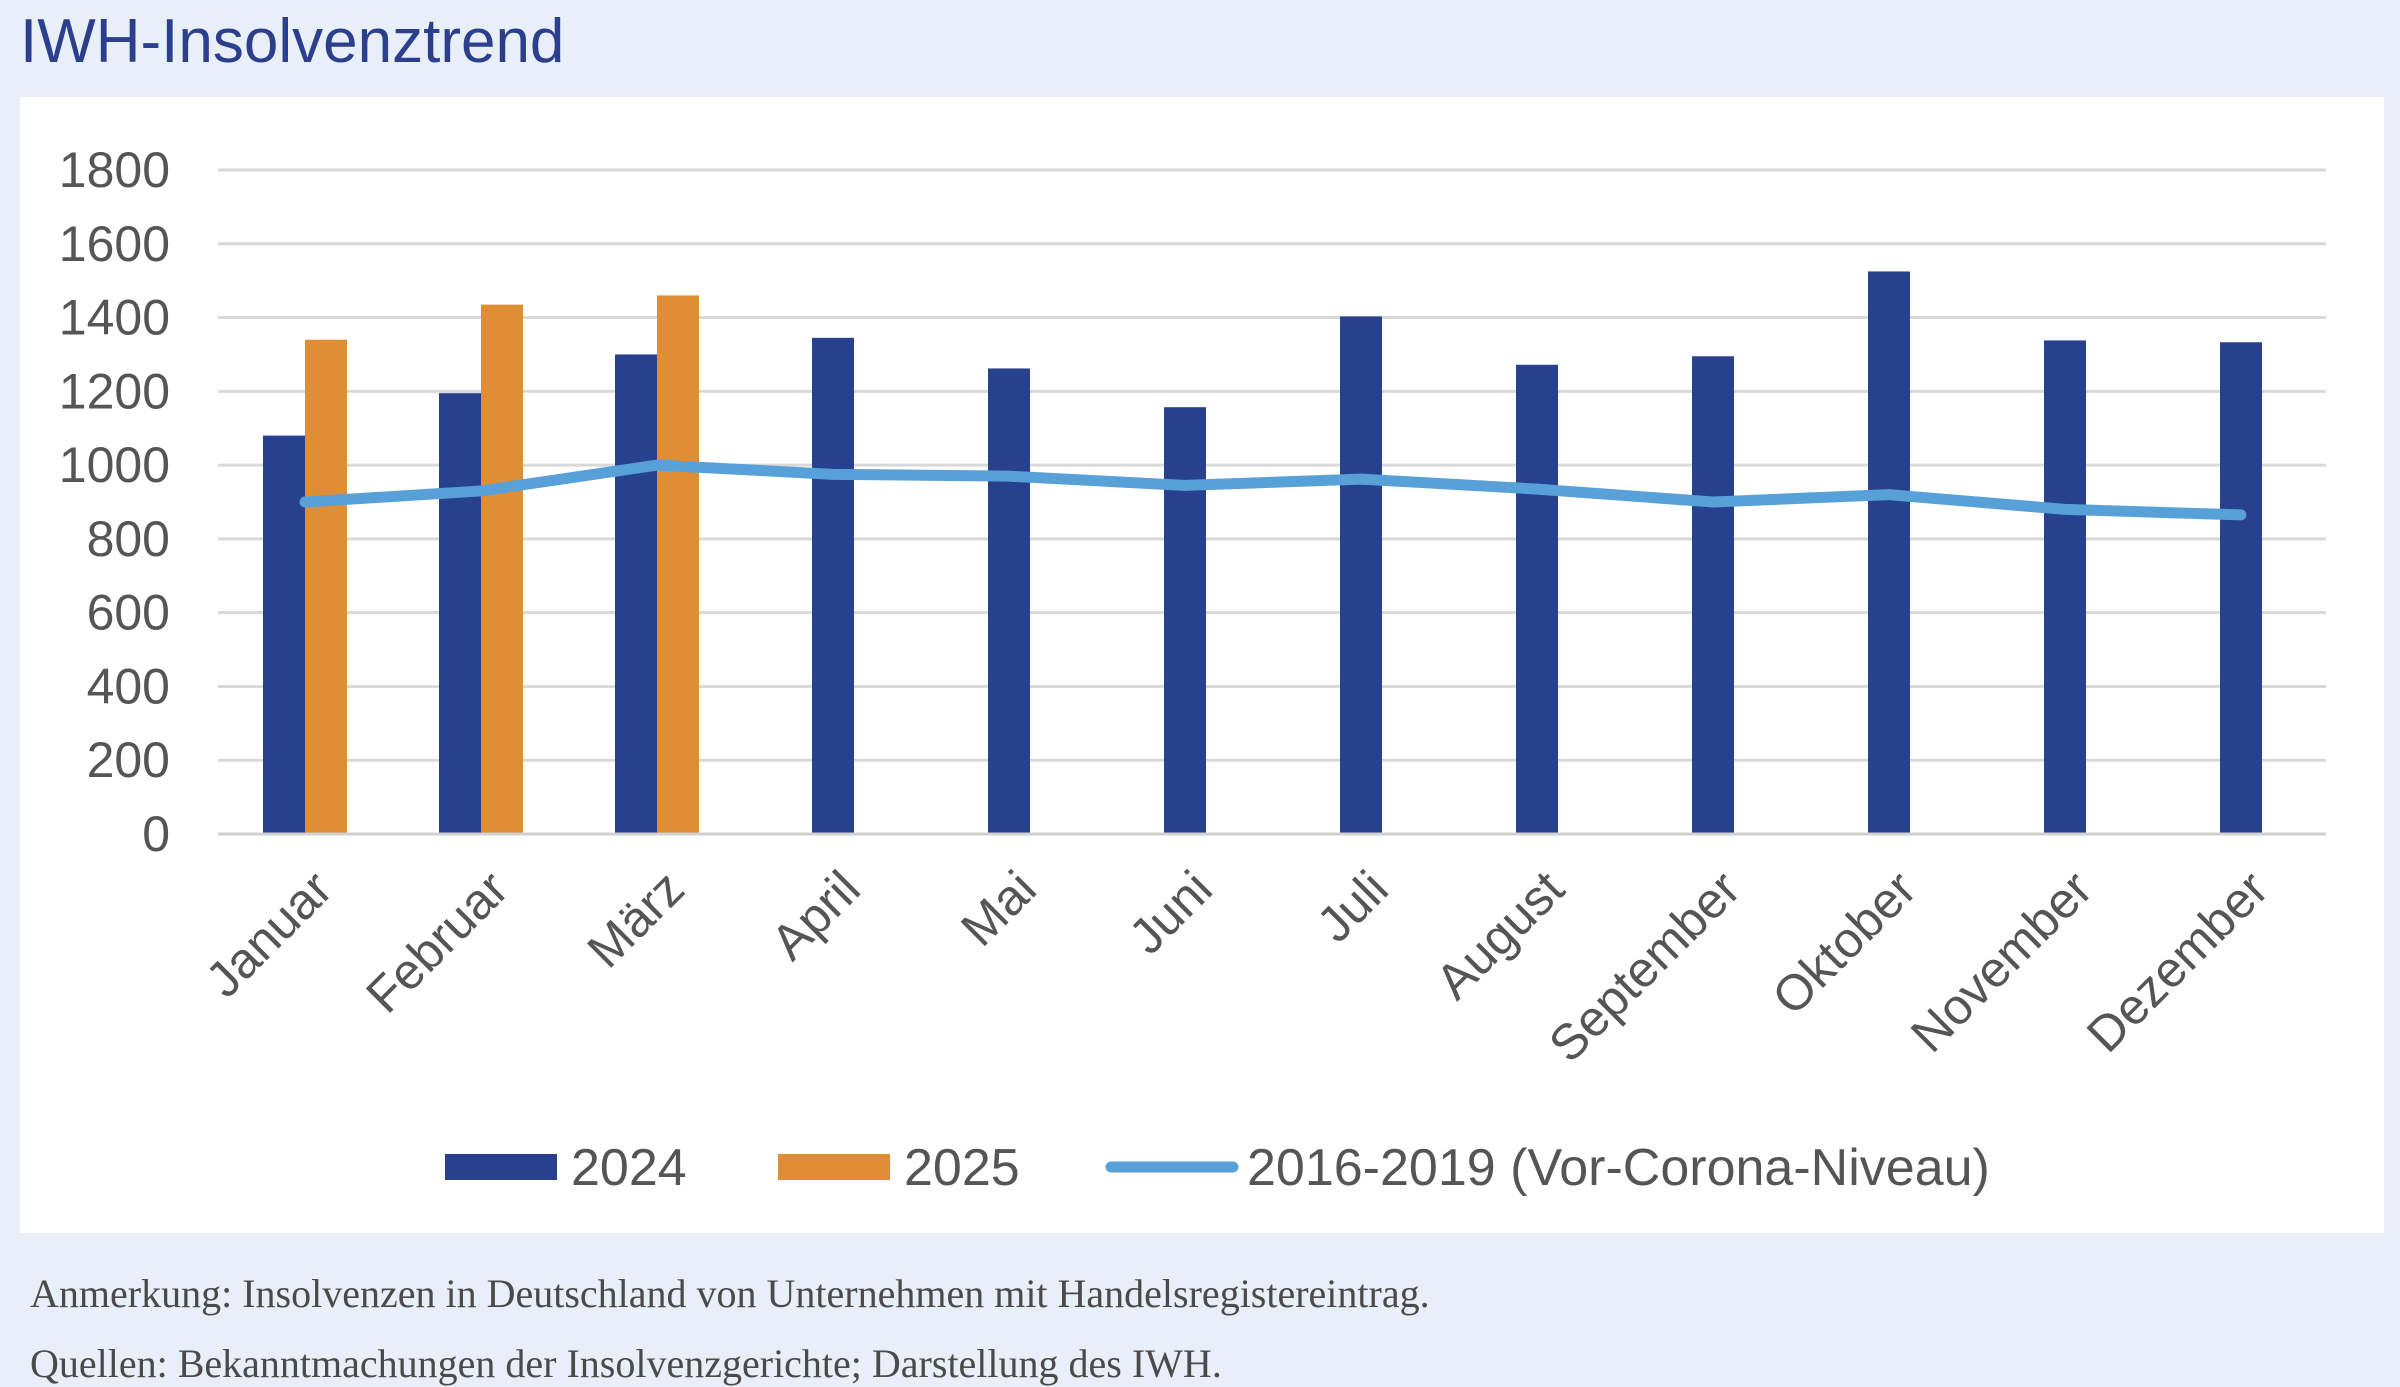 The height and width of the screenshot is (1387, 2400). I want to click on y-tick-label: 0, so click(156, 834).